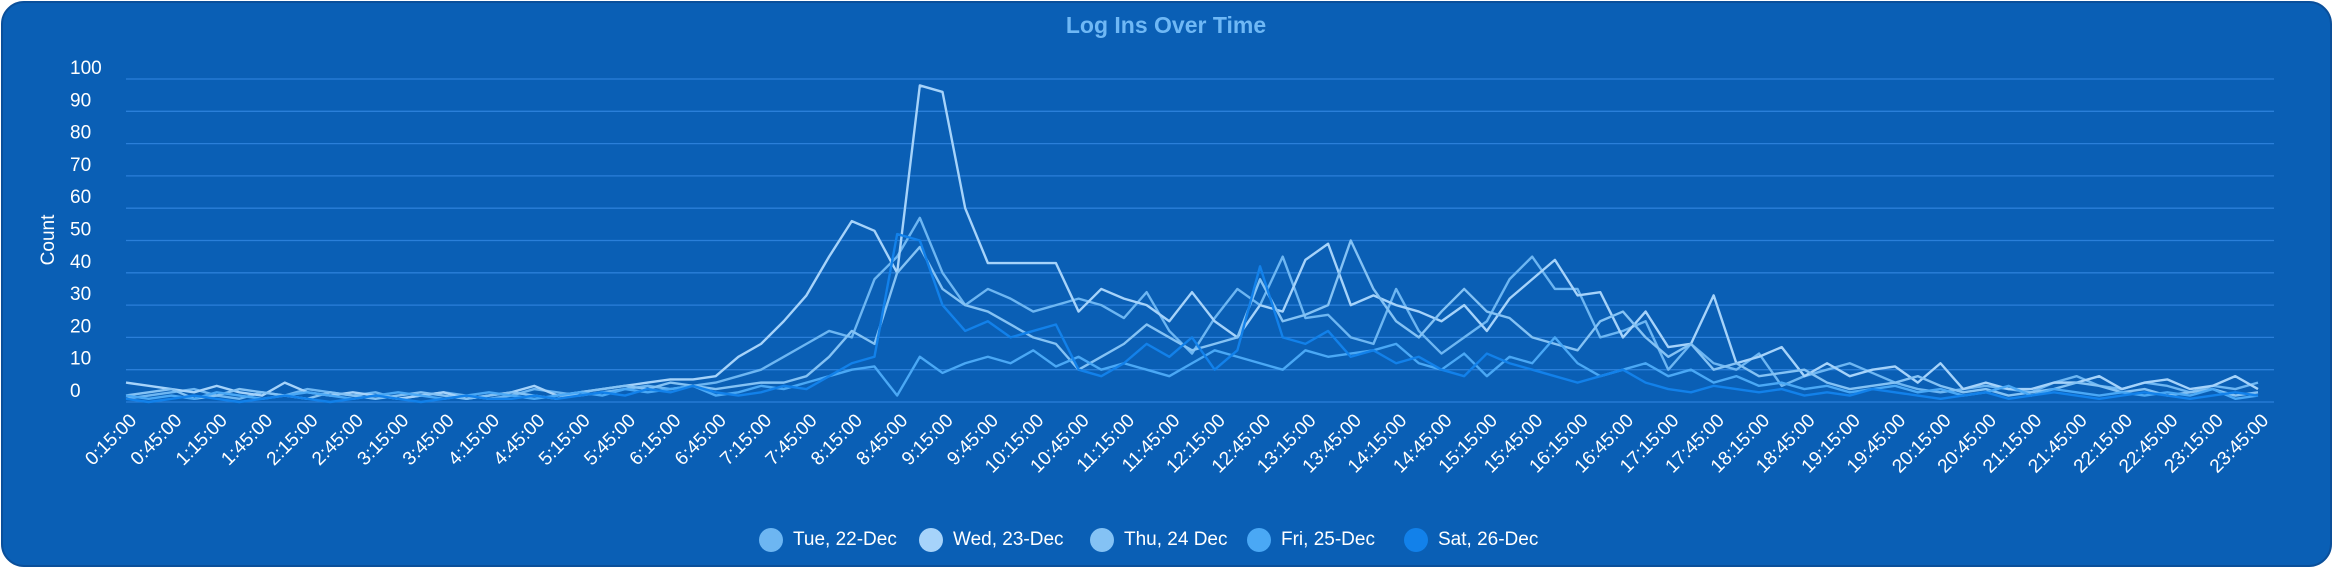 This screenshot has height=568, width=2333. What do you see at coordinates (80, 165) in the screenshot?
I see `y-tick-label: 70` at bounding box center [80, 165].